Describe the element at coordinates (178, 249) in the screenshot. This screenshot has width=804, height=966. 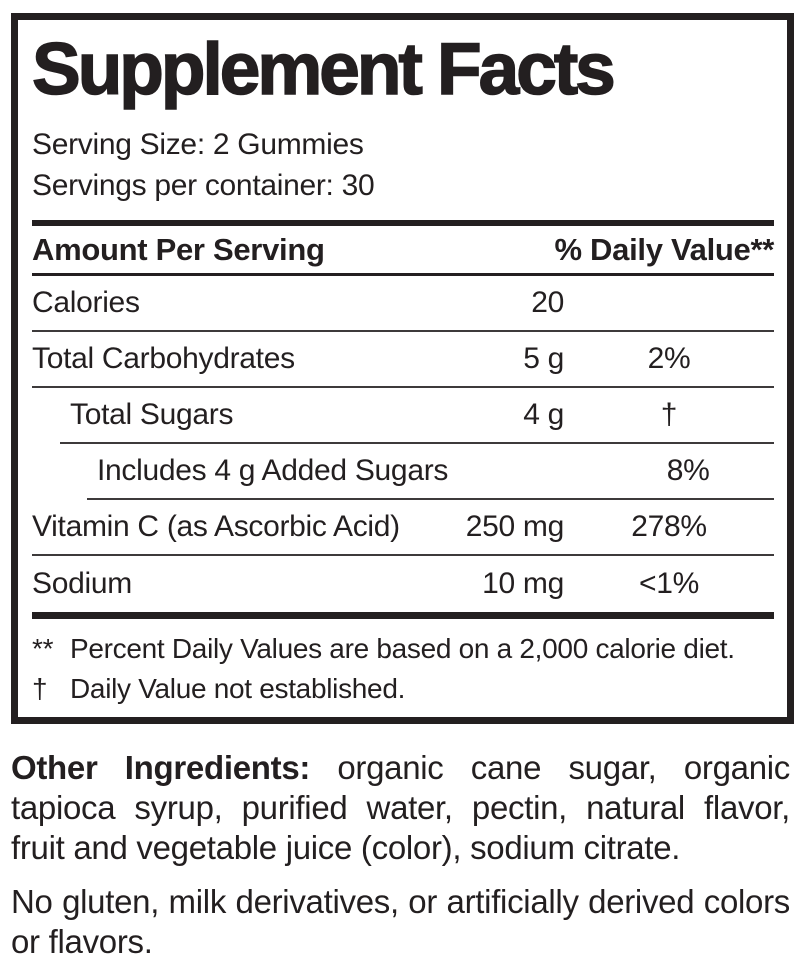
I see `amount-per-serving-header: Amount Per Serving` at that location.